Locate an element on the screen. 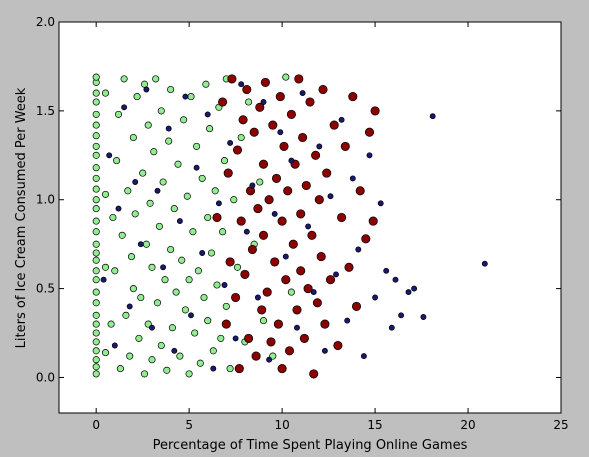  y-axis-label: Liters of Ice Cream Consumed Per Week is located at coordinates (21, 217).